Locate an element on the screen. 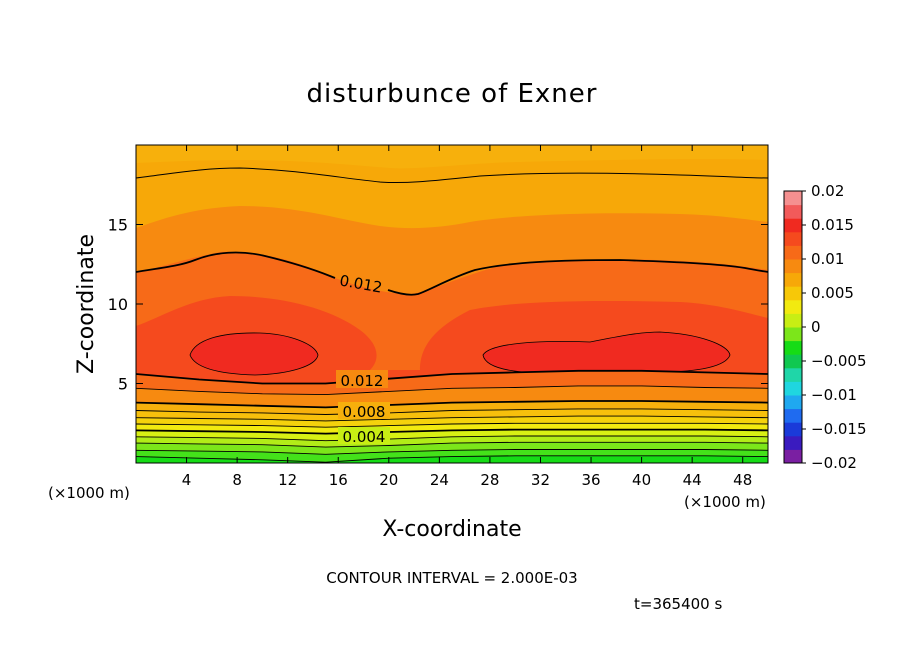  colorbar-tick-label: 0.015 is located at coordinates (832, 225).